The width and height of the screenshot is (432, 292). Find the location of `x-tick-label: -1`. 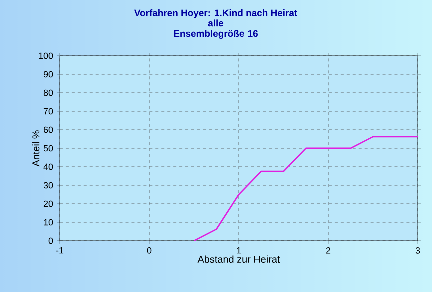

x-tick-label: -1 is located at coordinates (60, 251).